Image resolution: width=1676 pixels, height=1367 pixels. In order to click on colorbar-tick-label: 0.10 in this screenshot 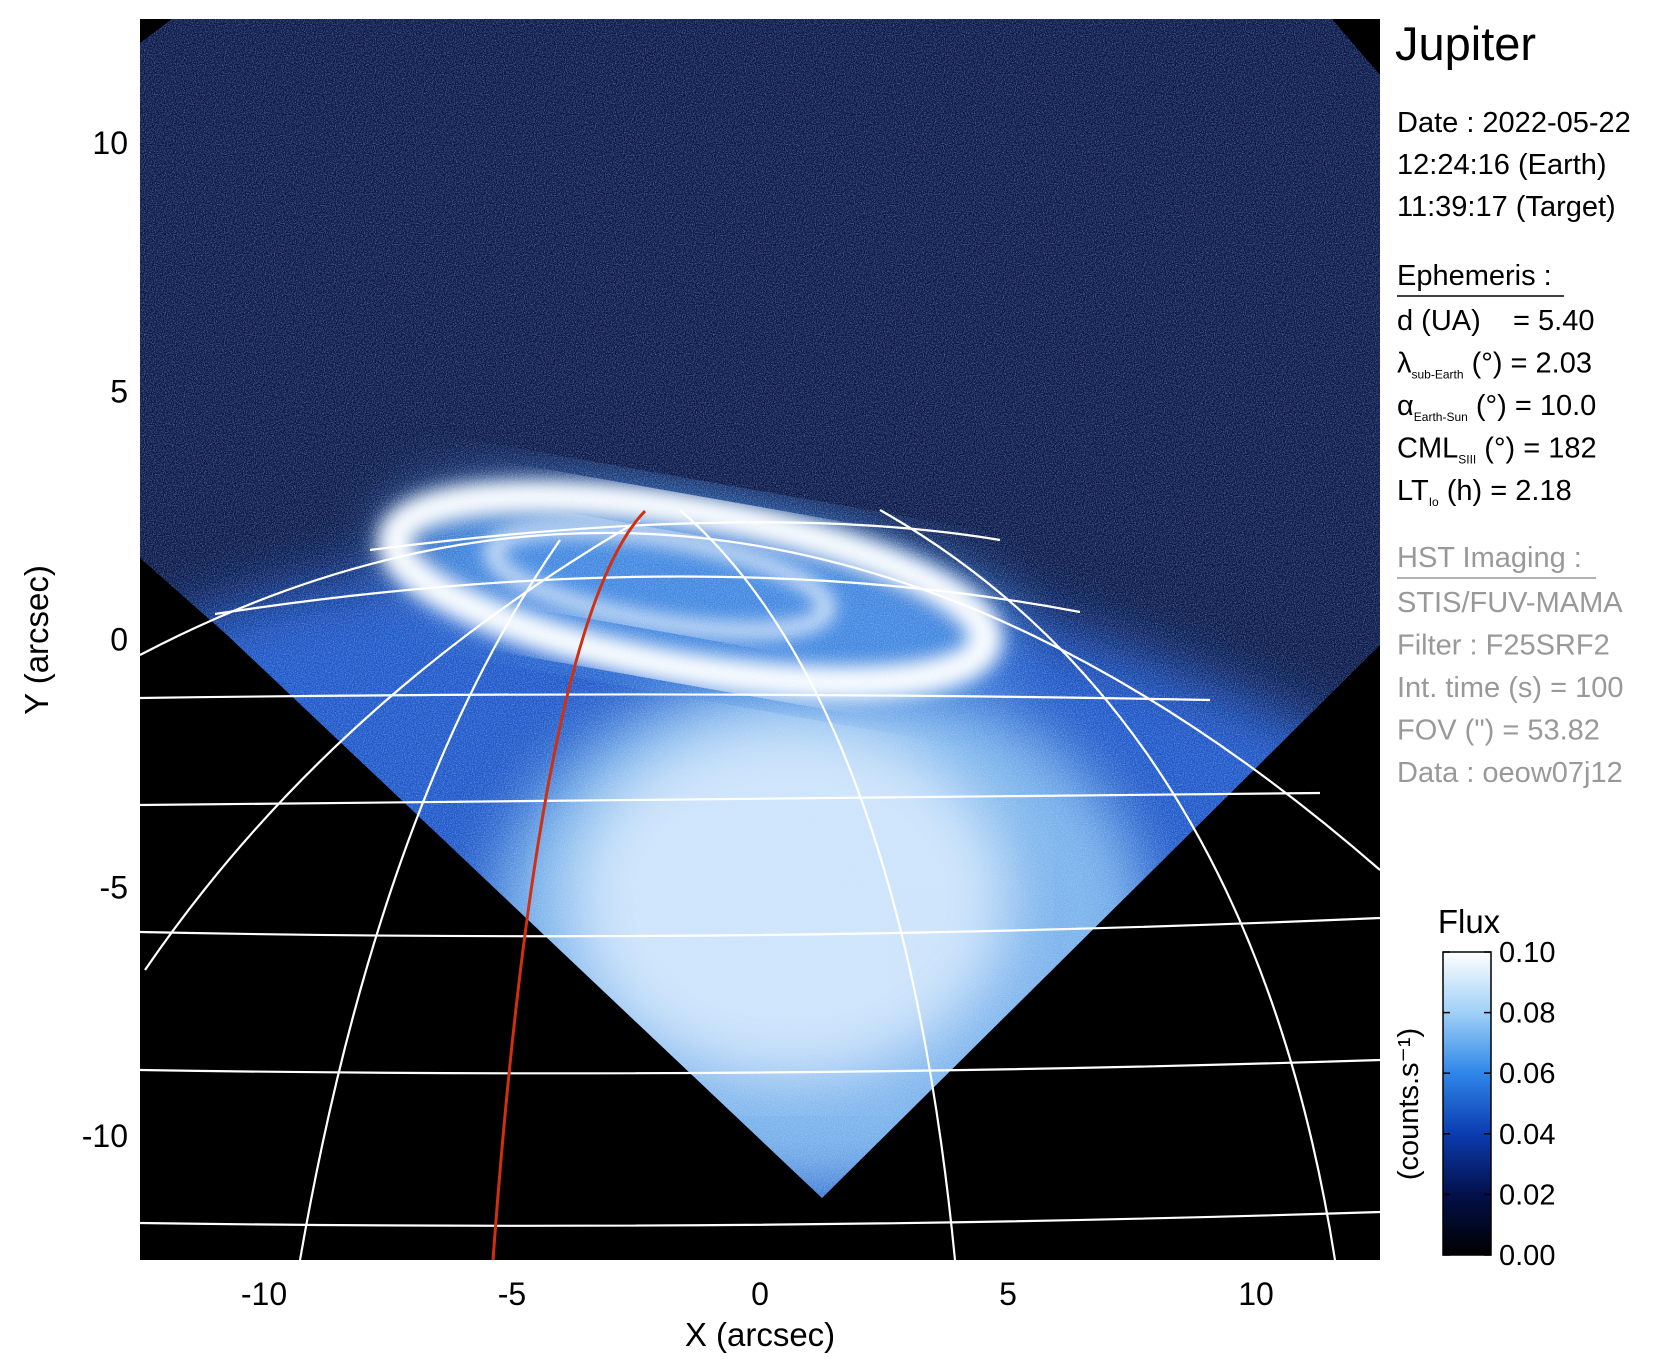, I will do `click(1527, 953)`.